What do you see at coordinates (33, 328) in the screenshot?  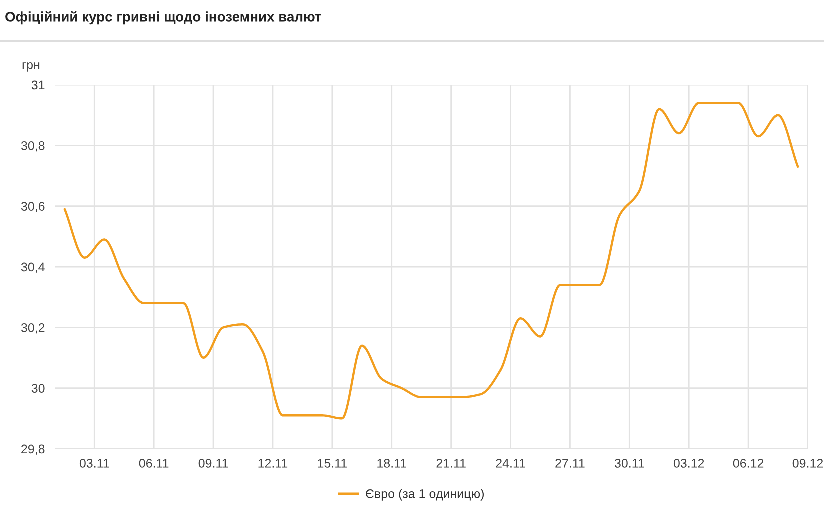 I see `y-tick-label: 30,2` at bounding box center [33, 328].